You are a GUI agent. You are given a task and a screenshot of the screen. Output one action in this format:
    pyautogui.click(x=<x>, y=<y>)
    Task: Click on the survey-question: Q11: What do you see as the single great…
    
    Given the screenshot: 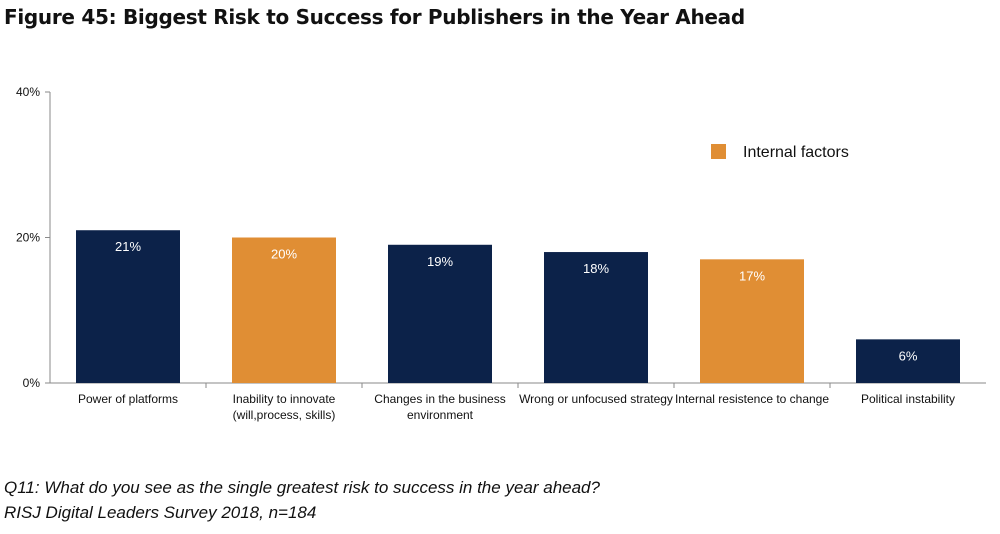 What is the action you would take?
    pyautogui.click(x=302, y=487)
    